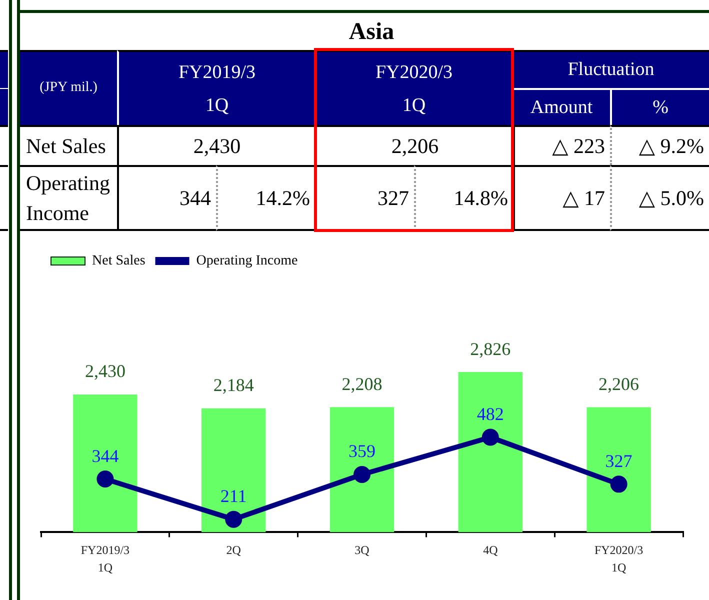  Describe the element at coordinates (166, 198) in the screenshot. I see `text: 344` at that location.